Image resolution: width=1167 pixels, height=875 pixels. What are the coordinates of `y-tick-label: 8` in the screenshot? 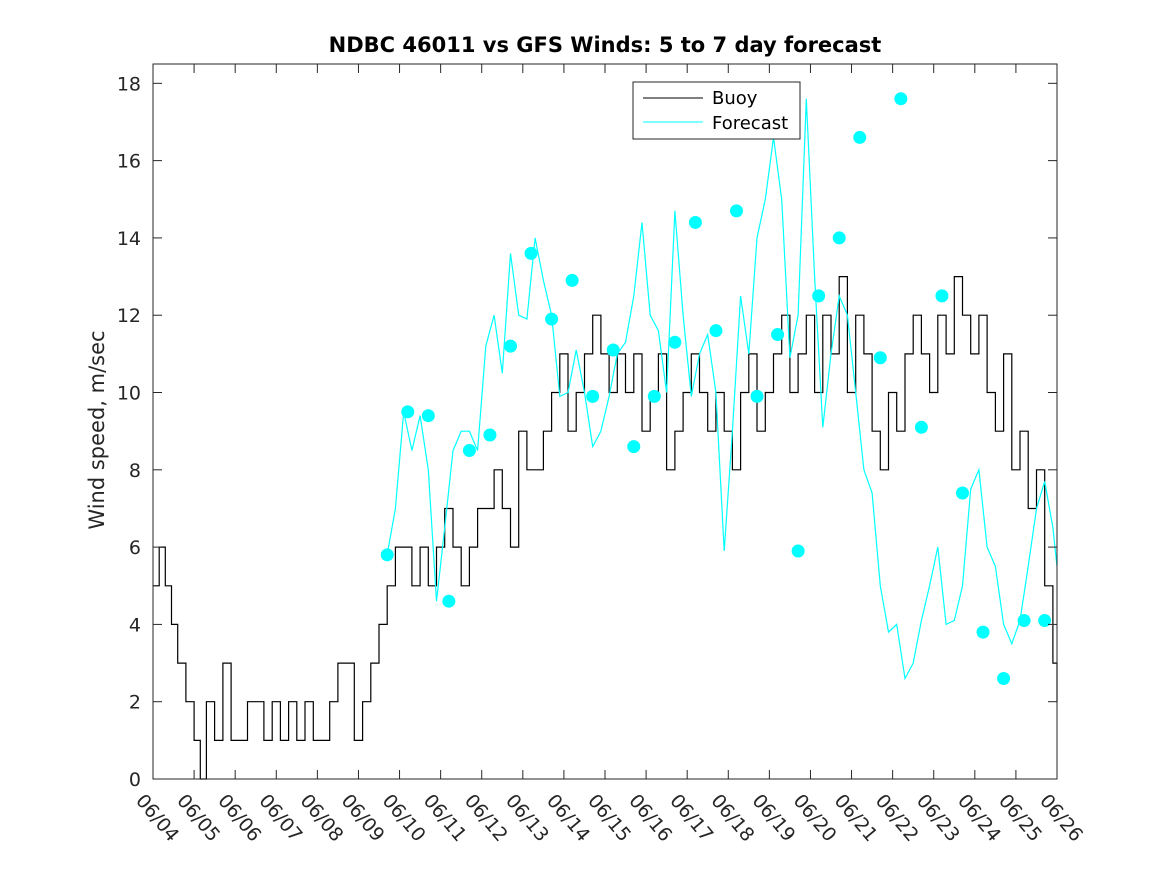 It's located at (135, 471).